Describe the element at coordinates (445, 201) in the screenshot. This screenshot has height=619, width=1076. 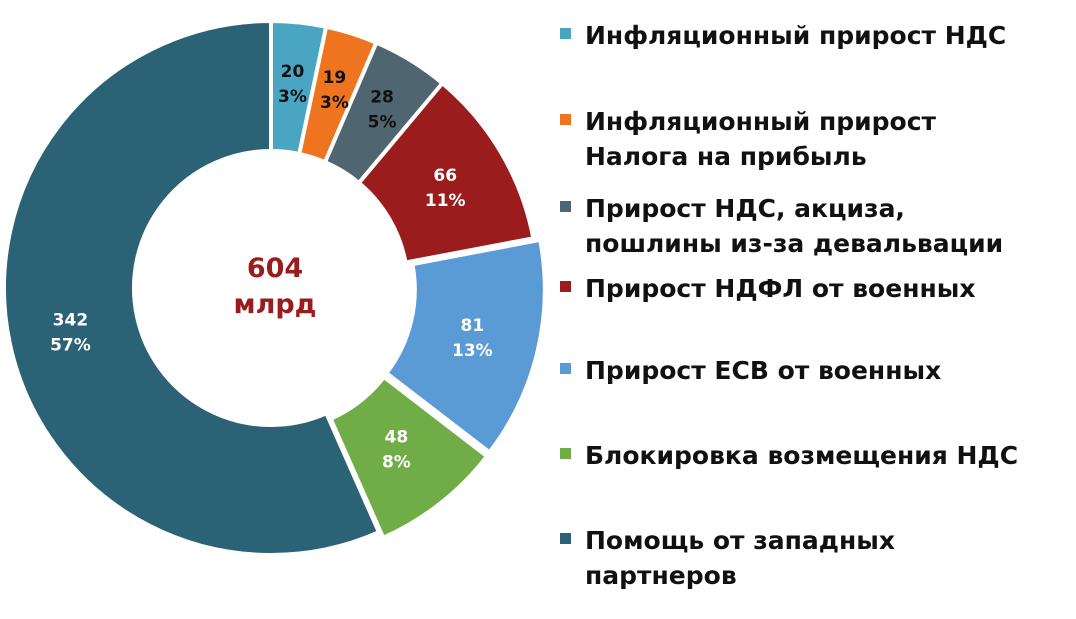
I see `slice-percent-label: 11%` at that location.